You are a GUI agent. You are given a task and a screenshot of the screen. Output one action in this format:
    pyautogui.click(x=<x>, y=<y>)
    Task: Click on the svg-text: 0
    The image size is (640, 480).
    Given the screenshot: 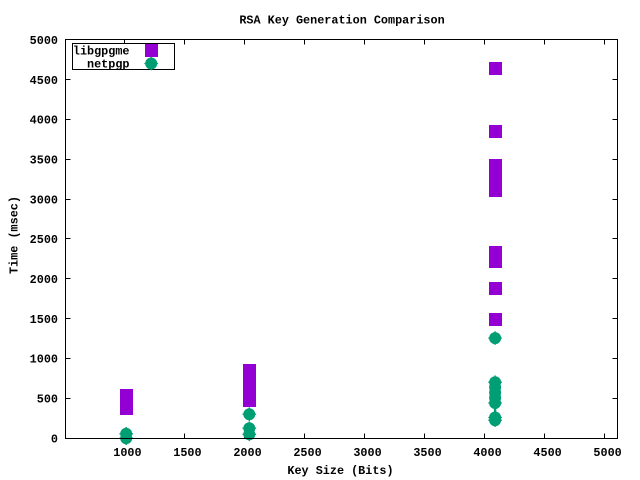 What is the action you would take?
    pyautogui.click(x=54, y=439)
    